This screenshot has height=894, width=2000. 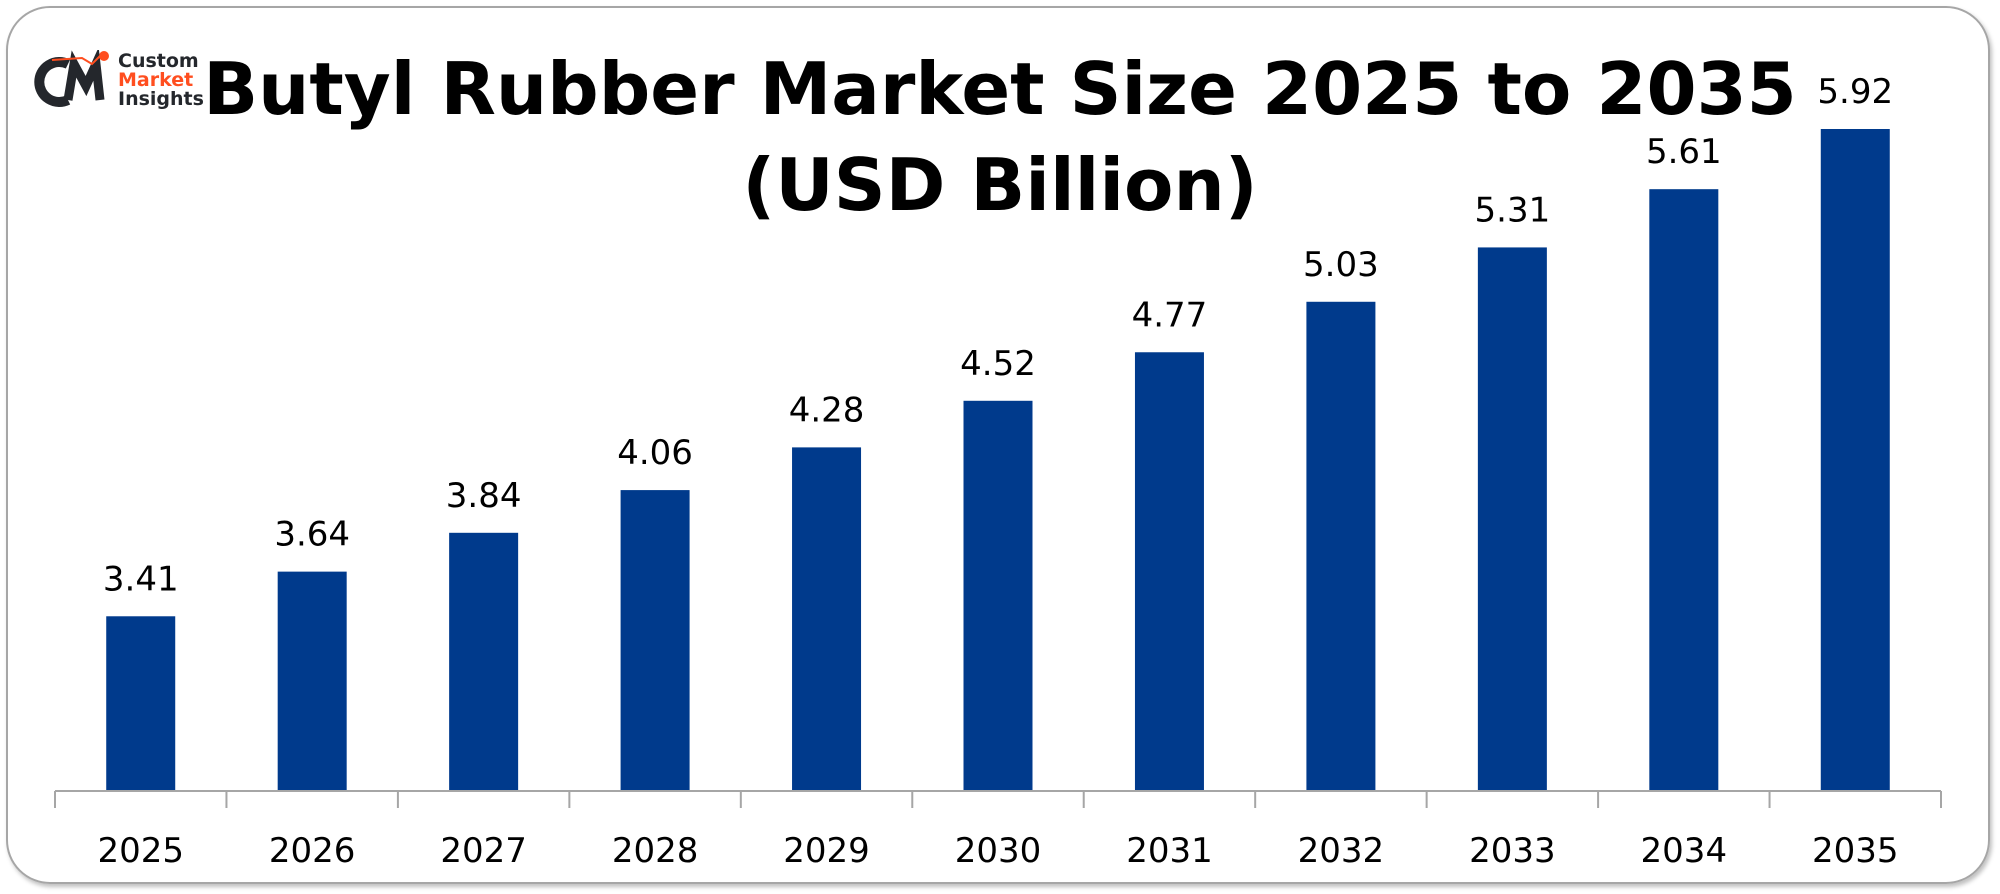 I want to click on bar-2028, so click(x=655, y=640).